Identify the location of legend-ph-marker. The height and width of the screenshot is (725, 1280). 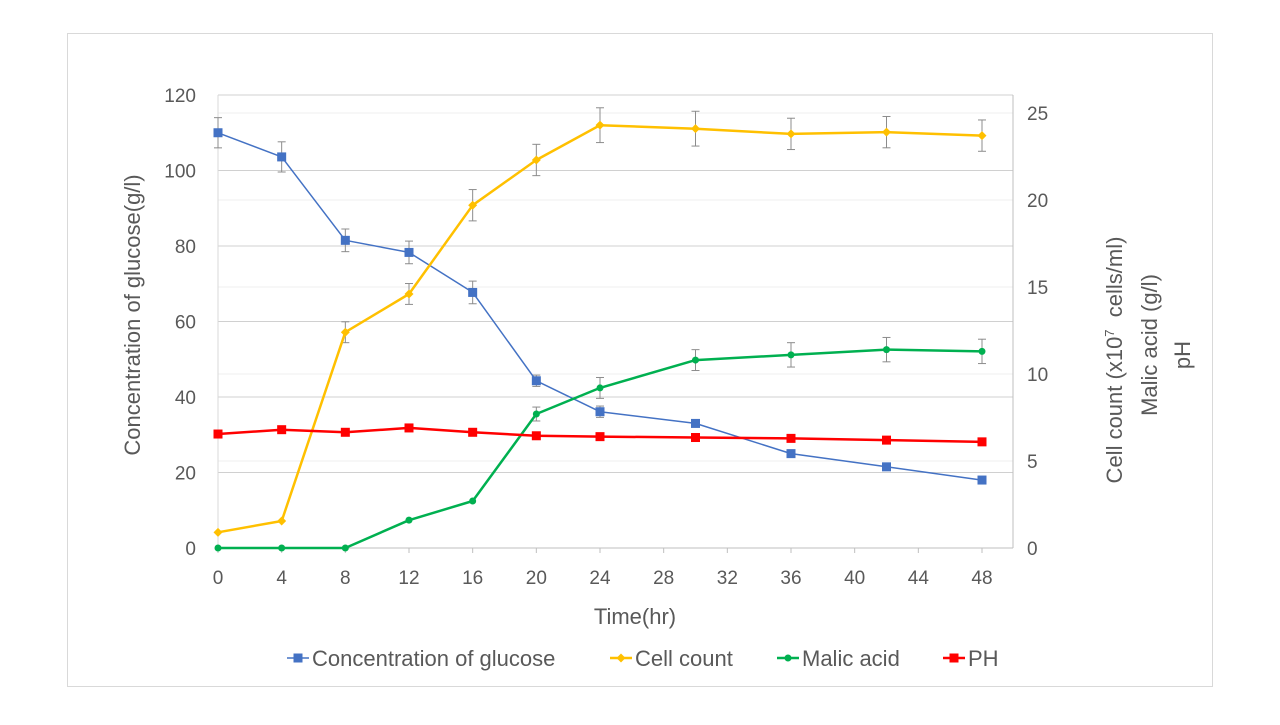
(954, 658).